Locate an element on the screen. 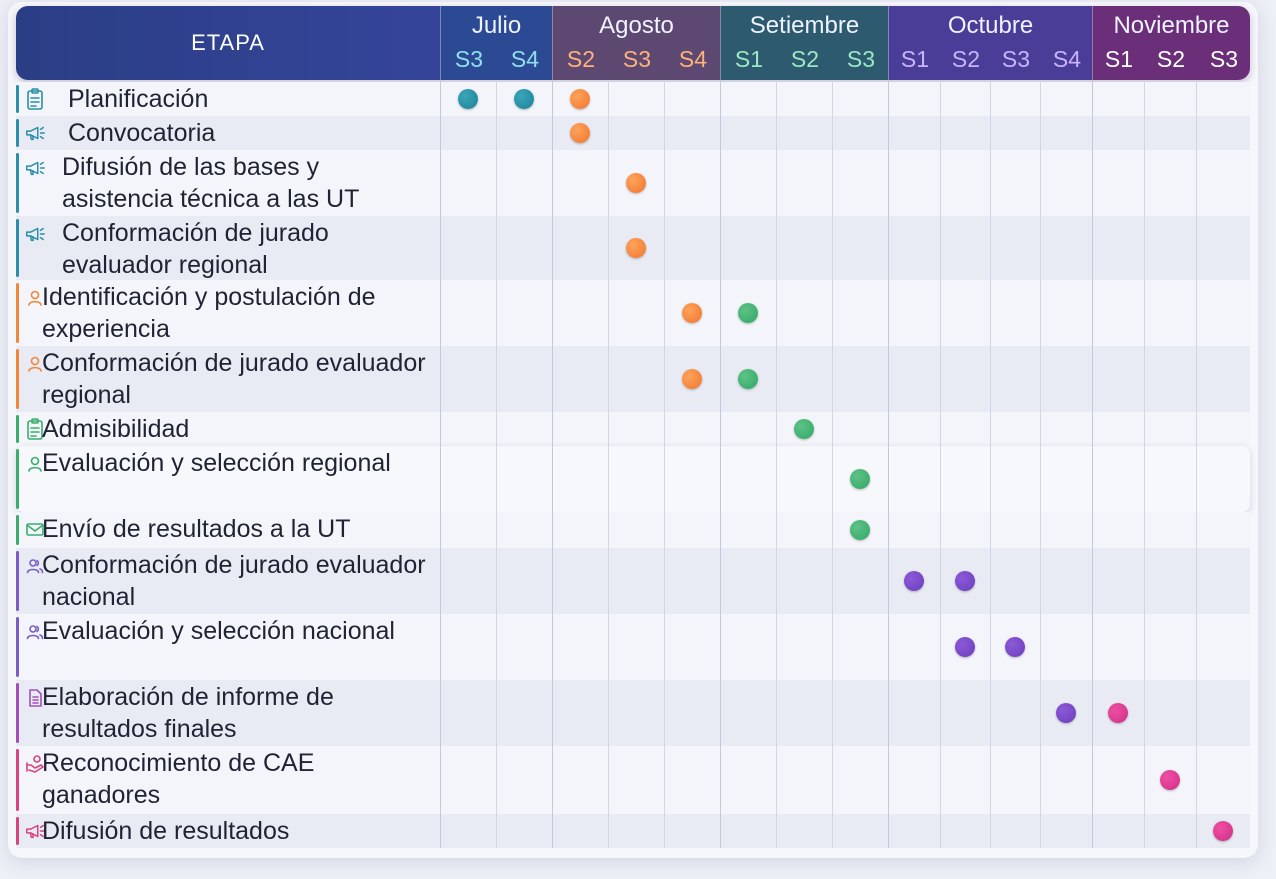  row-label: Evaluación y selección regional is located at coordinates (216, 463).